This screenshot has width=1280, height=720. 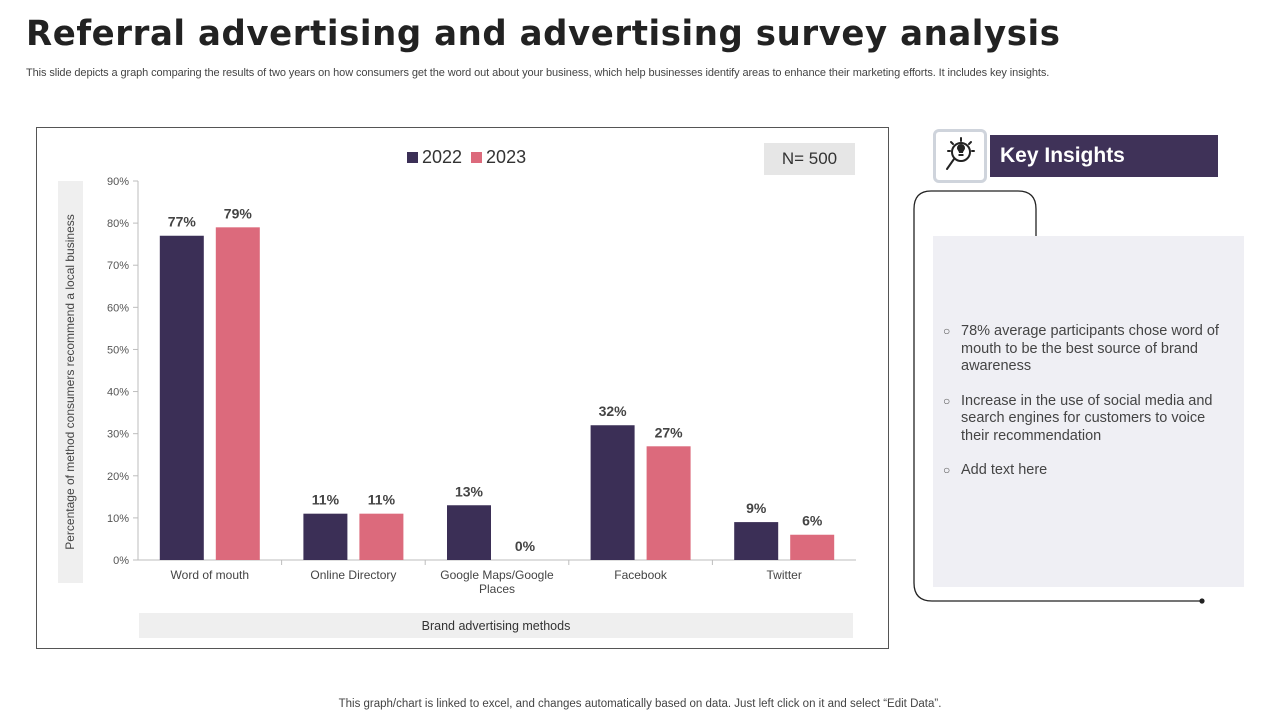 I want to click on y-tick-label: 50%, so click(x=118, y=350).